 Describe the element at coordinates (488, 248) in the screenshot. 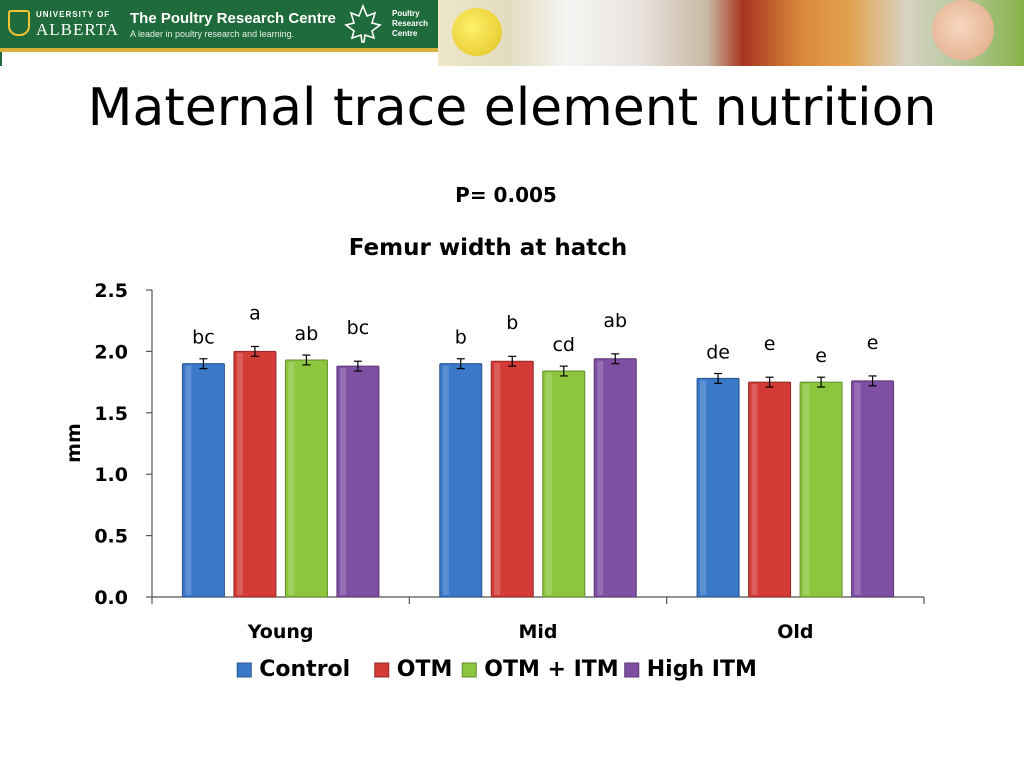

I see `chart-title: Femur width at hatch` at that location.